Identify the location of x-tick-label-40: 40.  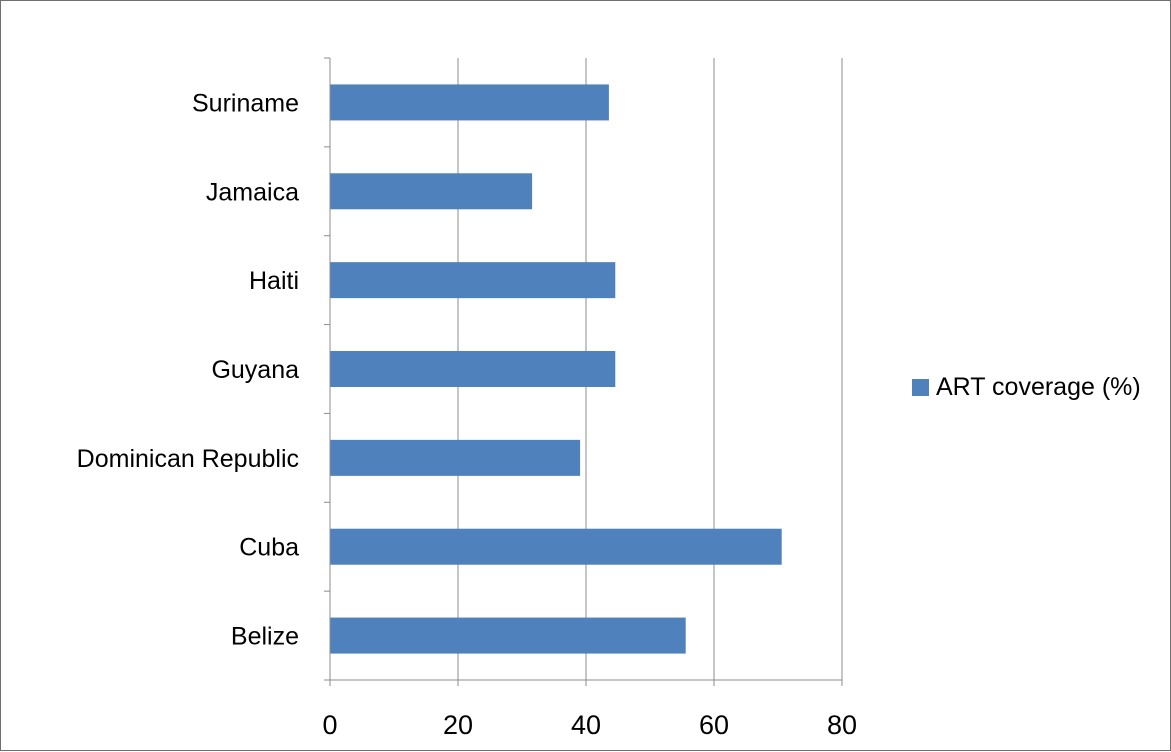
(586, 725).